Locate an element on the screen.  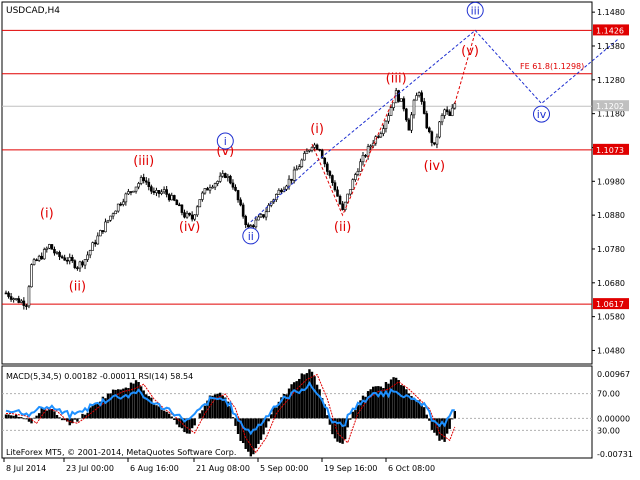
time-label-1: 23 Jul 00:00 is located at coordinates (90, 468).